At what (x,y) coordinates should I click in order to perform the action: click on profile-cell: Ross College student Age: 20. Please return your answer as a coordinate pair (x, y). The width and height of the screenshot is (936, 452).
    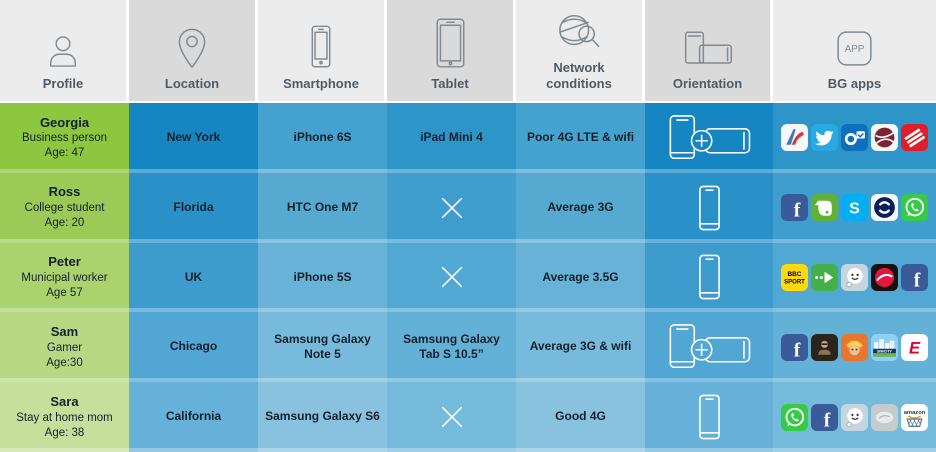
    Looking at the image, I should click on (64, 207).